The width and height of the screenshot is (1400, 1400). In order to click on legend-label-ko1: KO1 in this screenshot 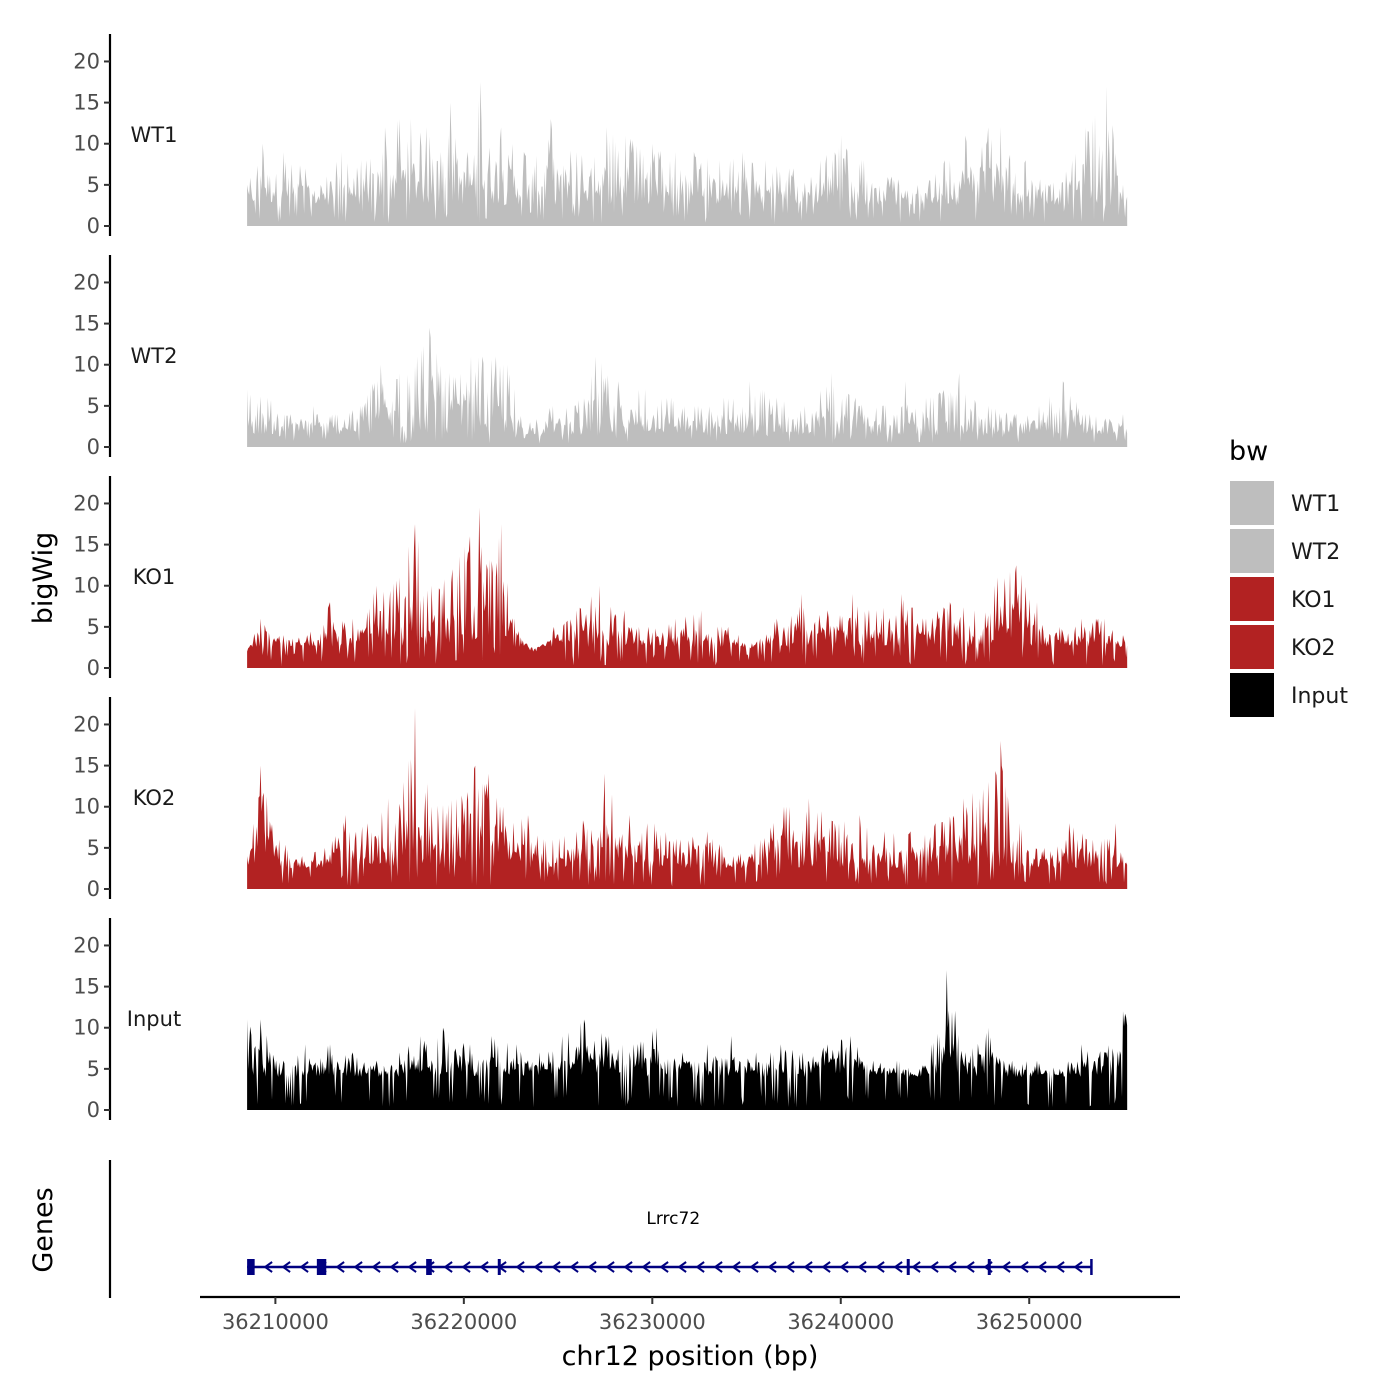, I will do `click(1313, 600)`.